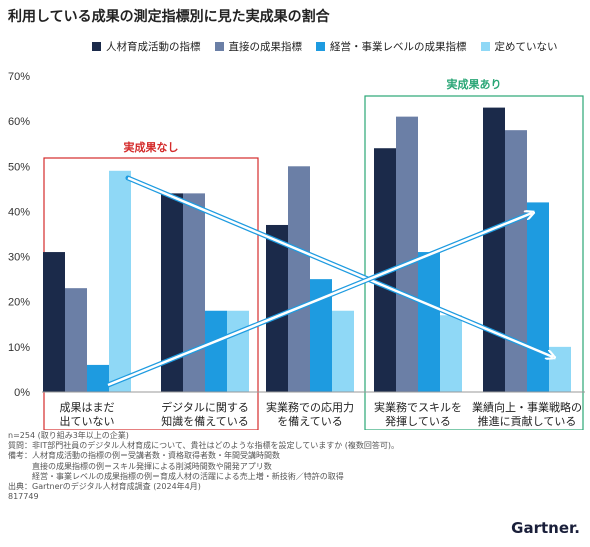  What do you see at coordinates (474, 84) in the screenshot?
I see `has-result-label: 実成果あり` at bounding box center [474, 84].